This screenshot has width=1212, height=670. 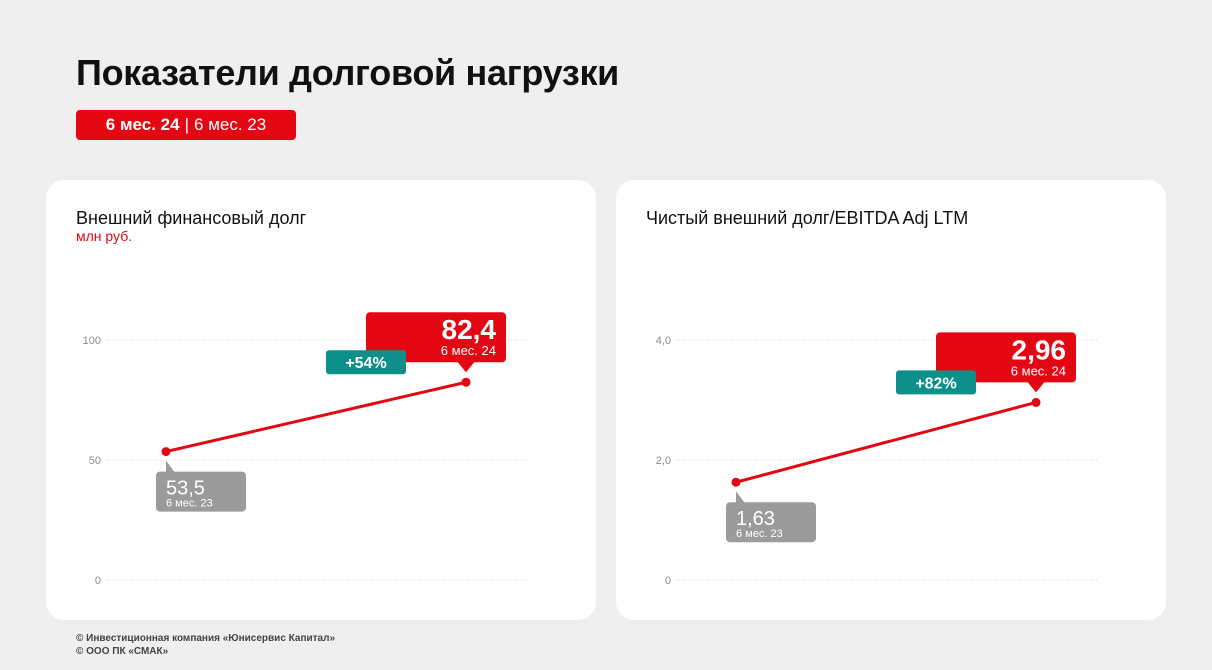 What do you see at coordinates (191, 218) in the screenshot?
I see `chart-title: Внешний финансовый долг` at bounding box center [191, 218].